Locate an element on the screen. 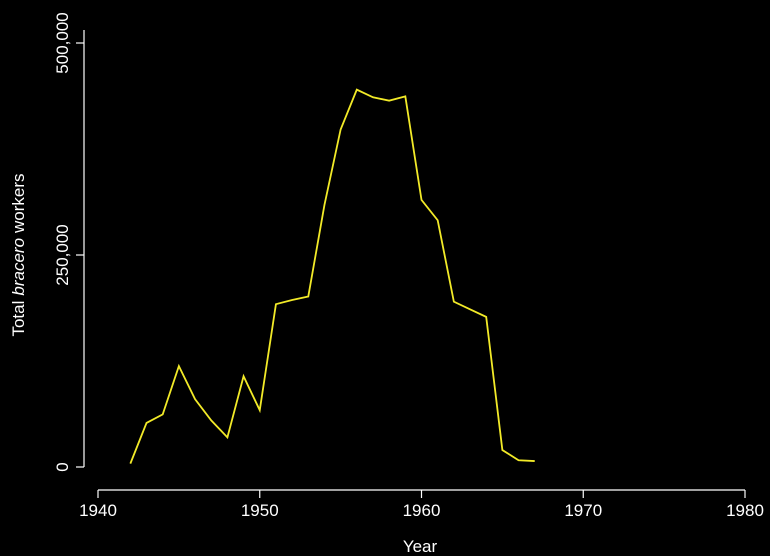 This screenshot has height=556, width=770. x-tick-label: 1980 is located at coordinates (745, 510).